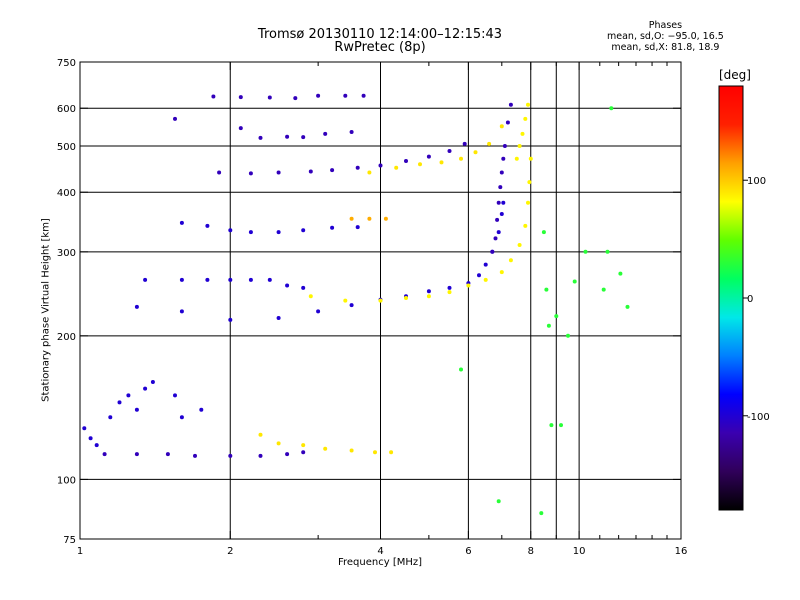 Image resolution: width=800 pixels, height=600 pixels. I want to click on y-tick-label: 300, so click(66, 253).